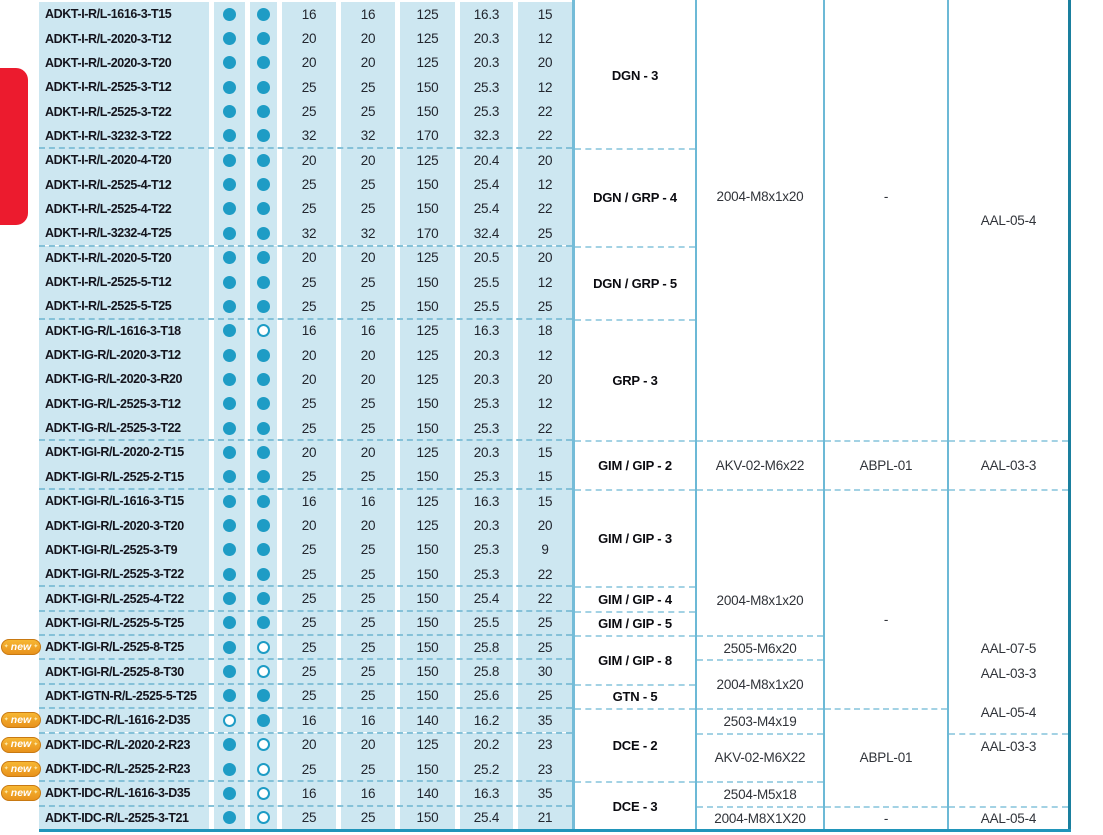 The height and width of the screenshot is (835, 1103). I want to click on anvil-cell: AAL-05-4, so click(1008, 221).